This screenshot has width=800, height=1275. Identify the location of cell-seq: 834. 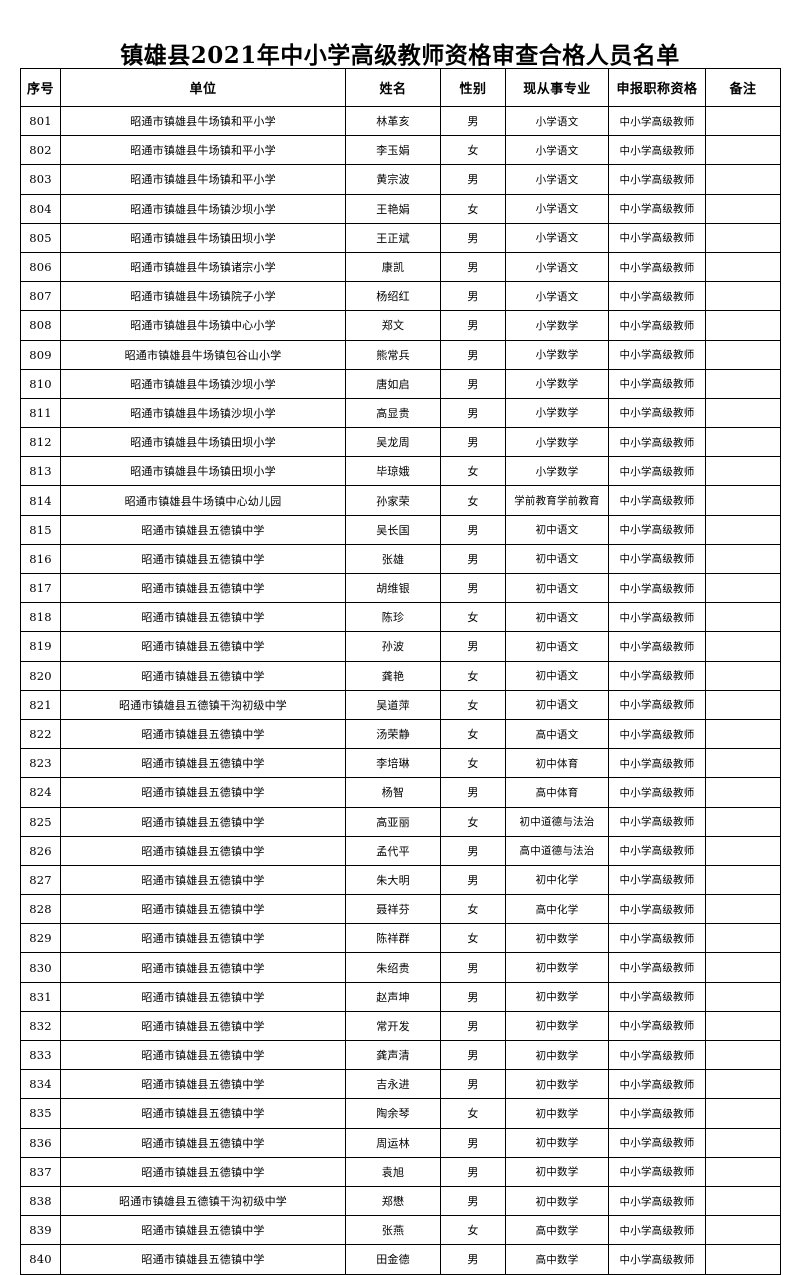
(40, 1084).